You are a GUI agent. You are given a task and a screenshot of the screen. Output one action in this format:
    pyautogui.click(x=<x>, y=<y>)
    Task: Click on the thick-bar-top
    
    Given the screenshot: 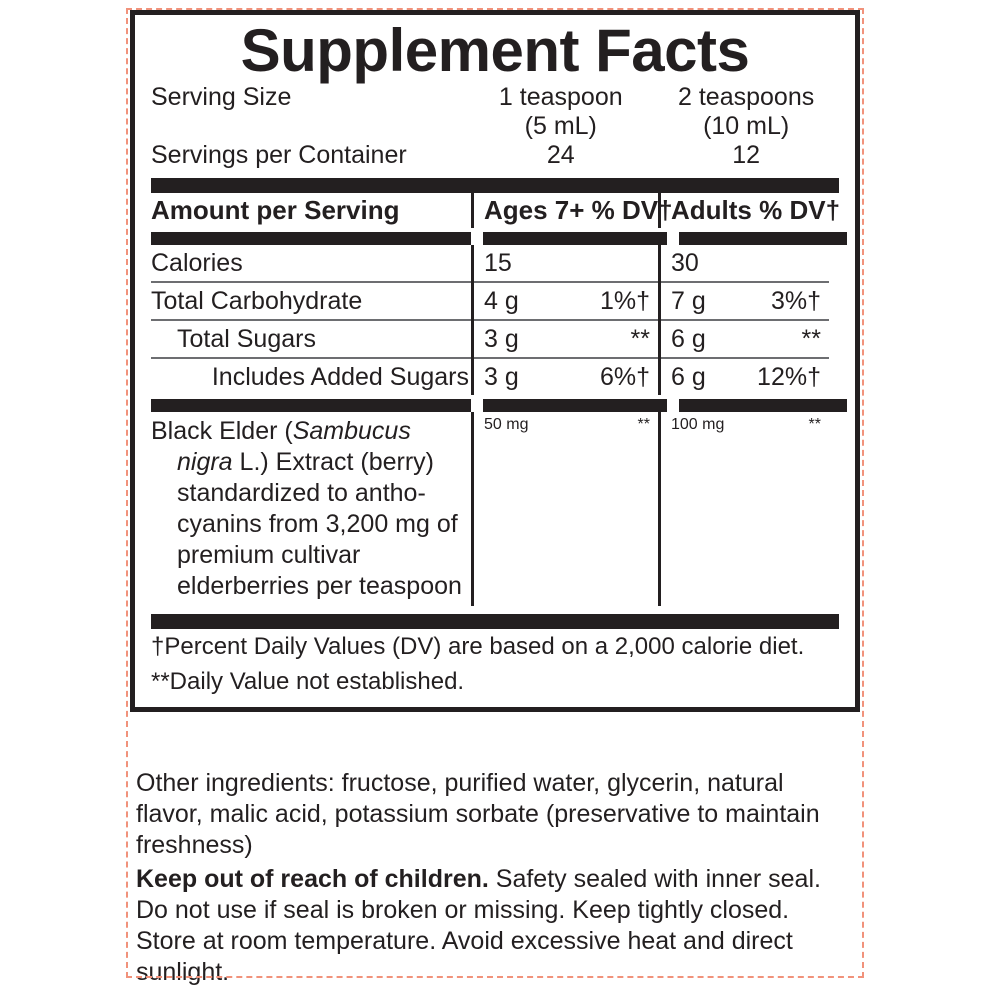 What is the action you would take?
    pyautogui.click(x=495, y=185)
    